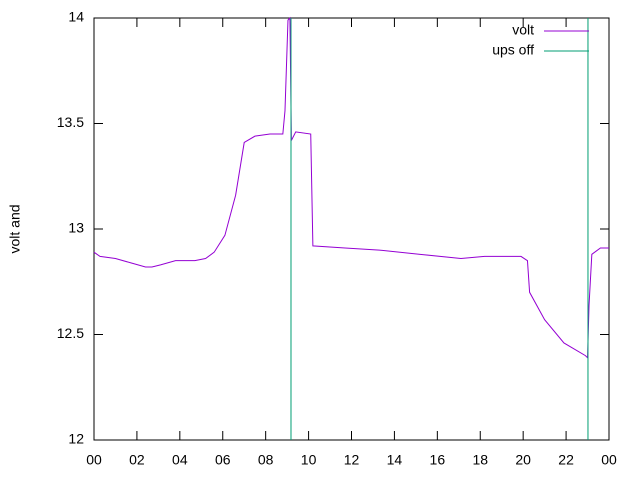  I want to click on x-tick-label: 10, so click(309, 460).